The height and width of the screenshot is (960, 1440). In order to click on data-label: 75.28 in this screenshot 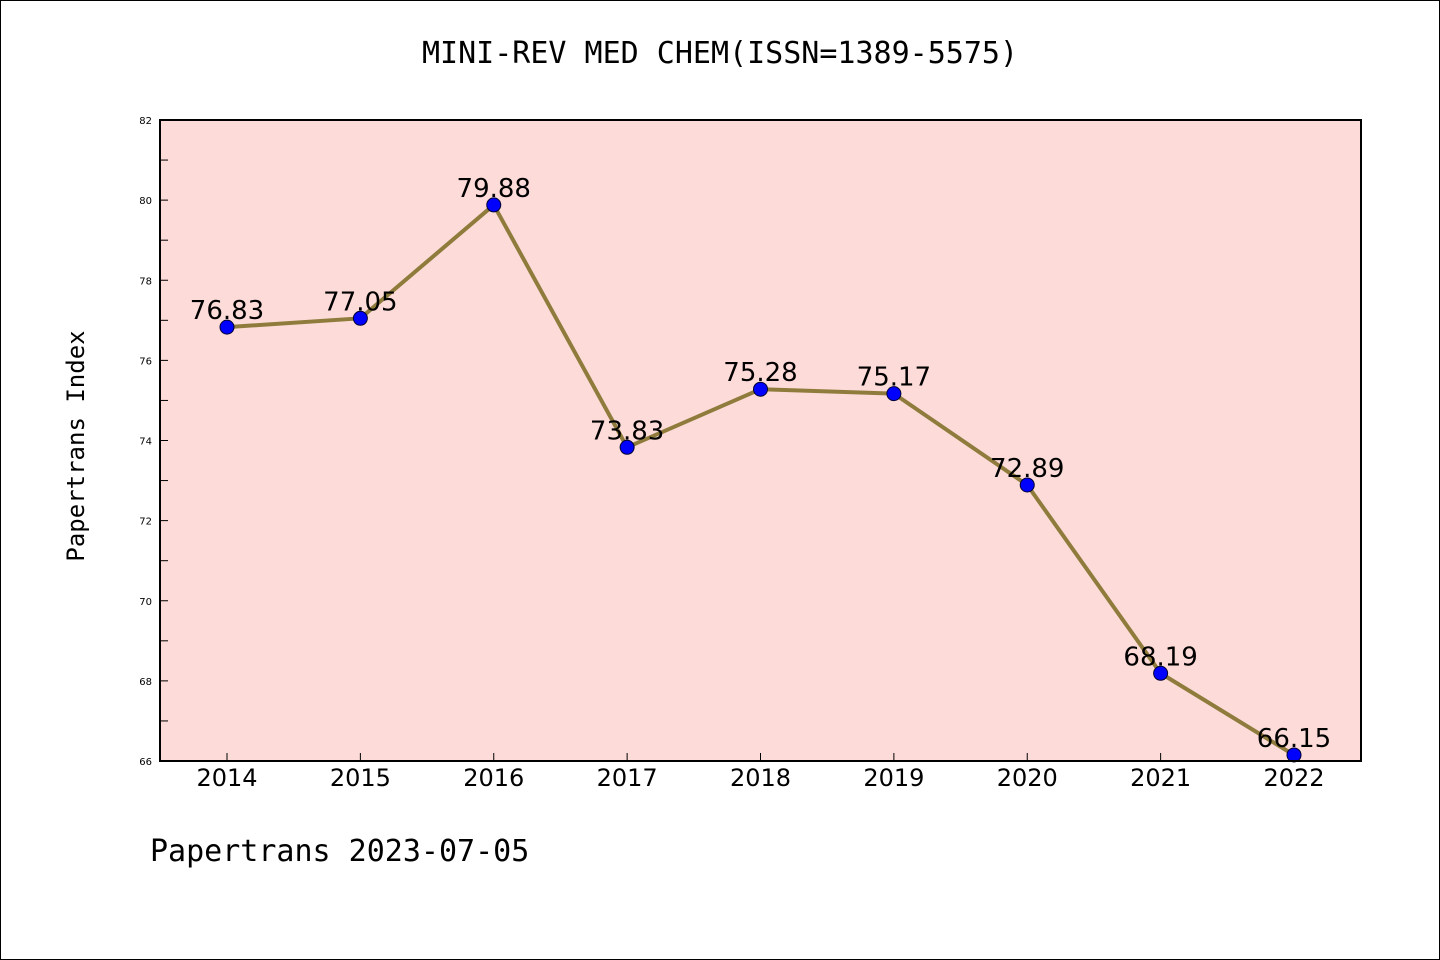, I will do `click(760, 373)`.